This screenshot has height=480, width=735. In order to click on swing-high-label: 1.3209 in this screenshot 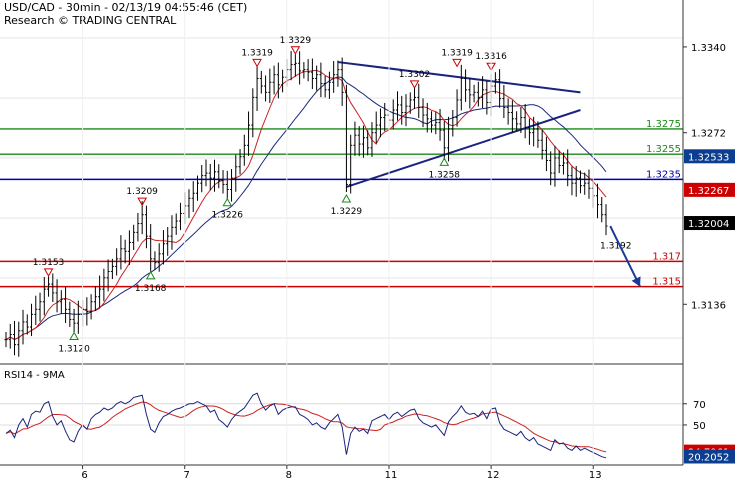, I will do `click(142, 192)`.